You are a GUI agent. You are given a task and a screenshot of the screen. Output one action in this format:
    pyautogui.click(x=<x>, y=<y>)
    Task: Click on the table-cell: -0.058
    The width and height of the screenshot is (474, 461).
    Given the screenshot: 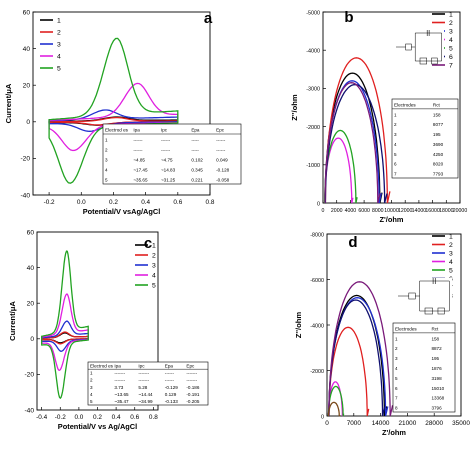 What is the action you would take?
    pyautogui.click(x=222, y=180)
    